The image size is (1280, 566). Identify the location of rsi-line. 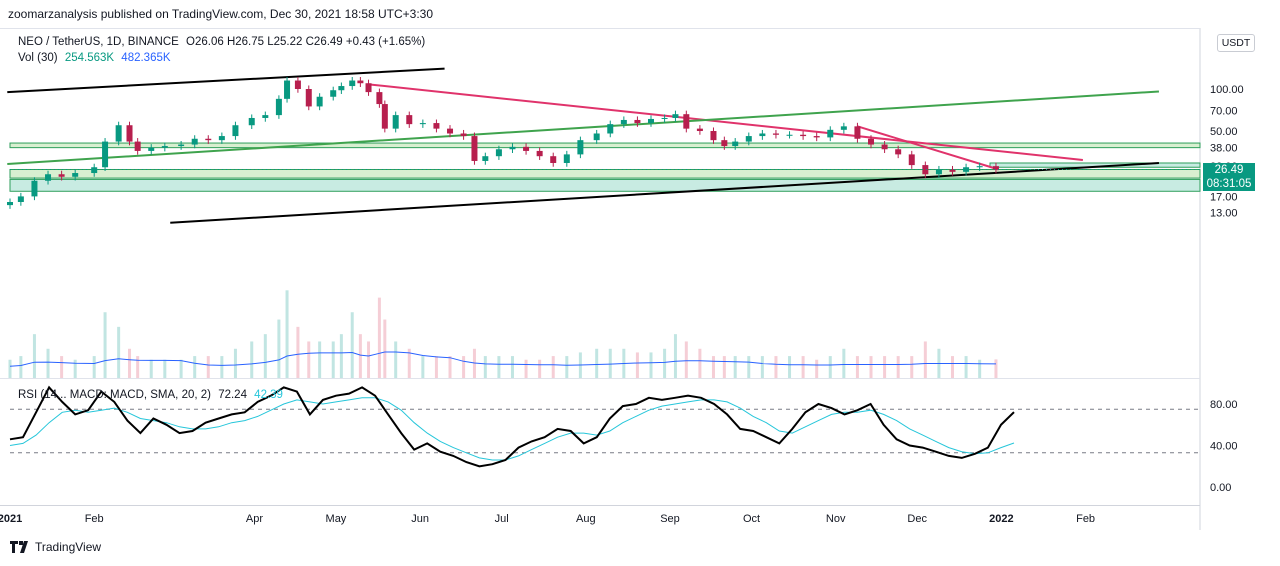
(512, 426).